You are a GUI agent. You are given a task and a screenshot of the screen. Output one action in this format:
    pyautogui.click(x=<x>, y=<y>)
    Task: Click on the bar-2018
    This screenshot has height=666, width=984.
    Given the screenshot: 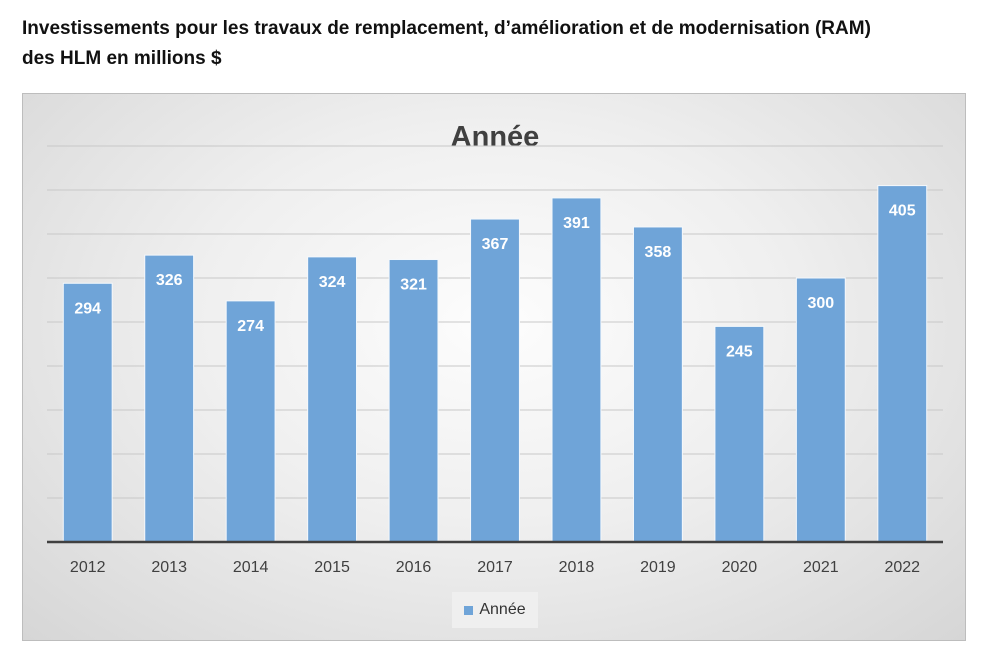 What is the action you would take?
    pyautogui.click(x=576, y=370)
    